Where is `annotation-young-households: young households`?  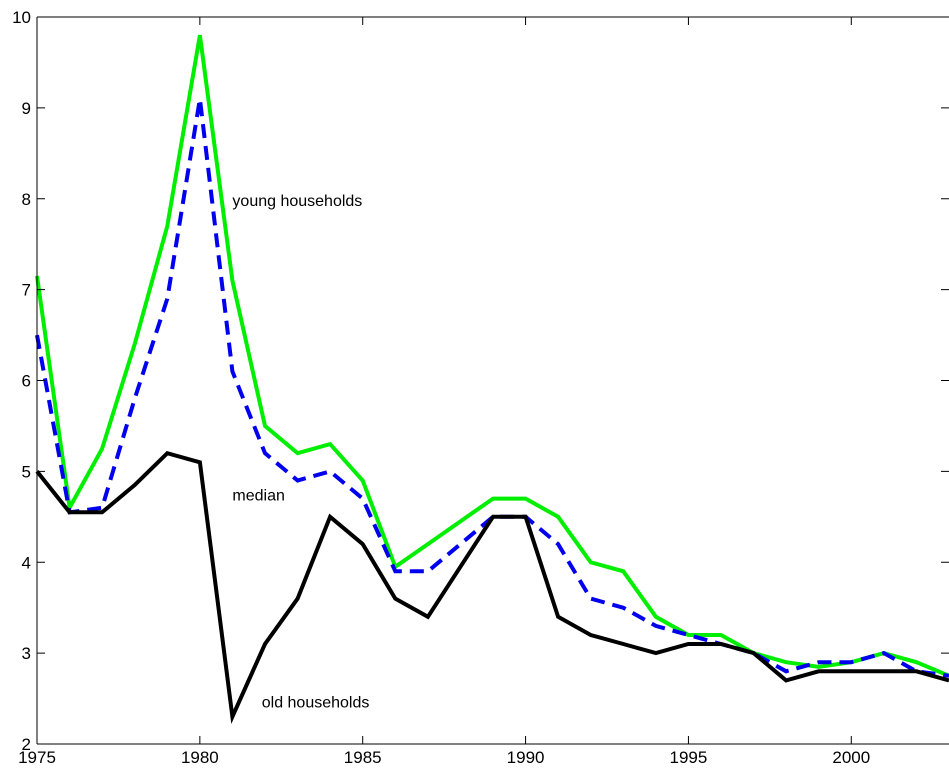
annotation-young-households: young households is located at coordinates (297, 201).